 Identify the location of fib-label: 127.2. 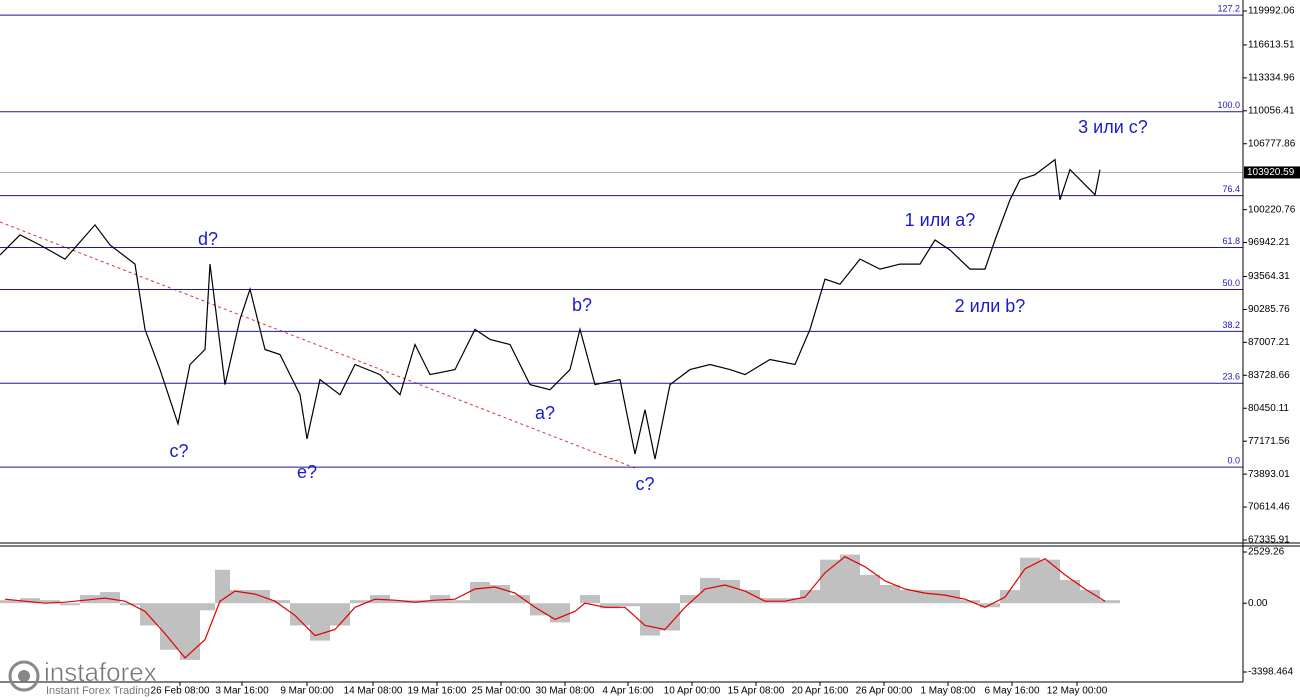
(1228, 9).